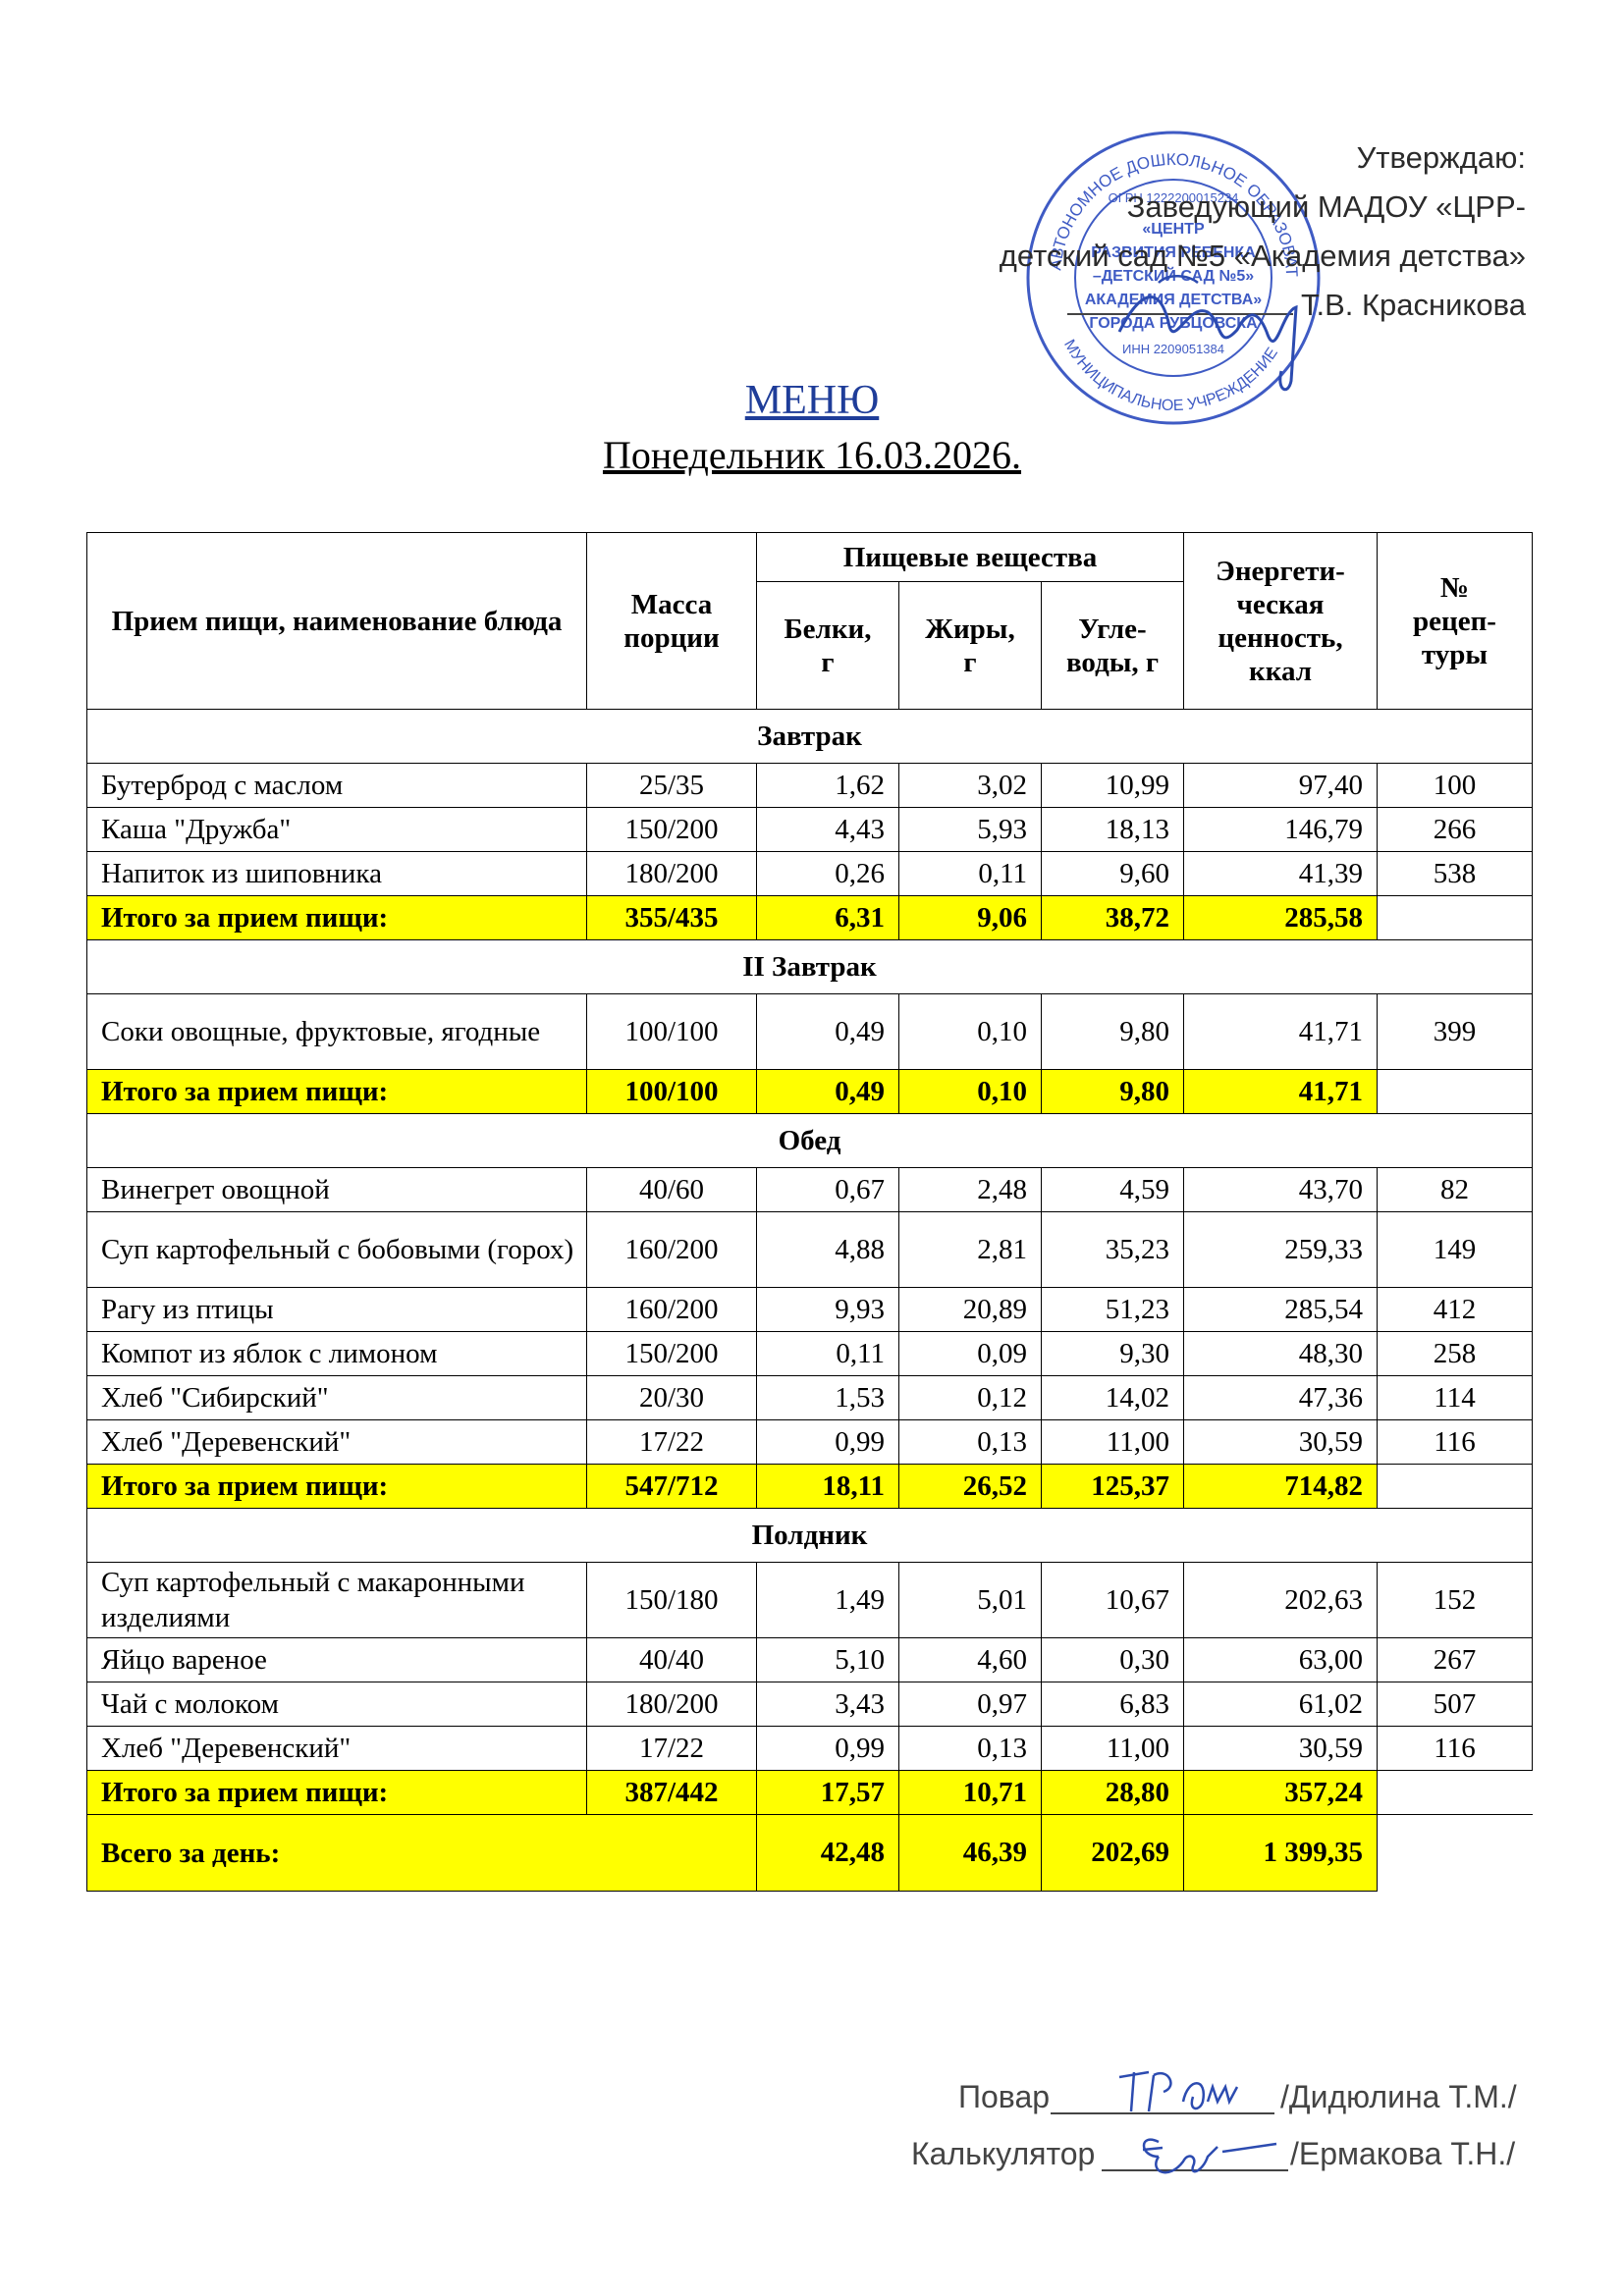 This screenshot has height=2296, width=1624. I want to click on day-total-label: Всего за день:, so click(421, 1853).